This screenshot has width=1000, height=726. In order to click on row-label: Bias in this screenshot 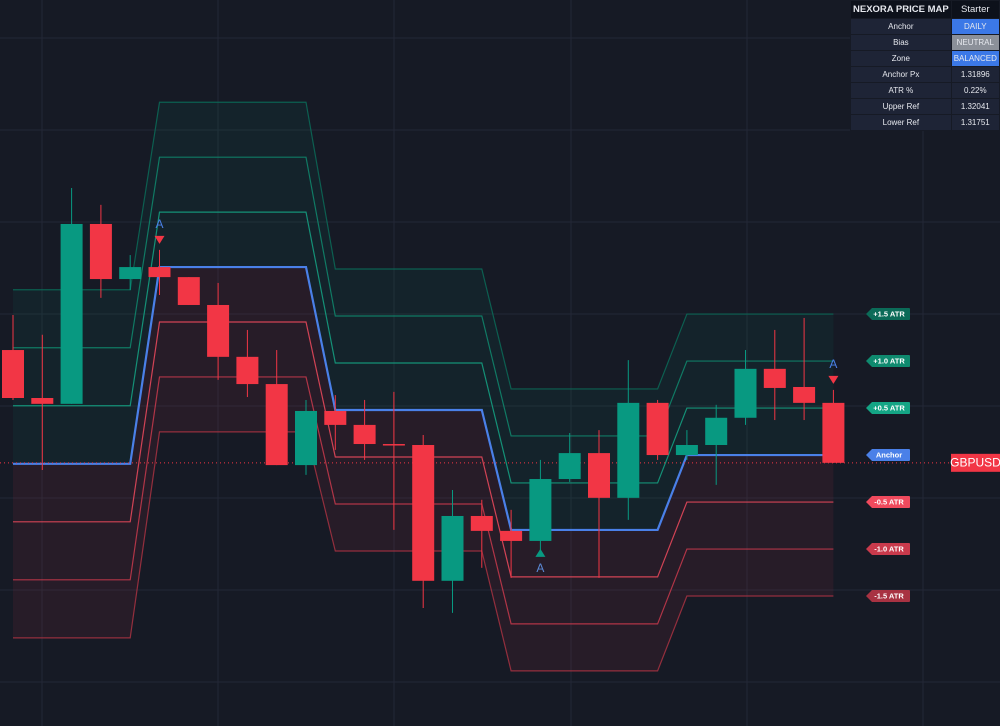, I will do `click(901, 42)`.